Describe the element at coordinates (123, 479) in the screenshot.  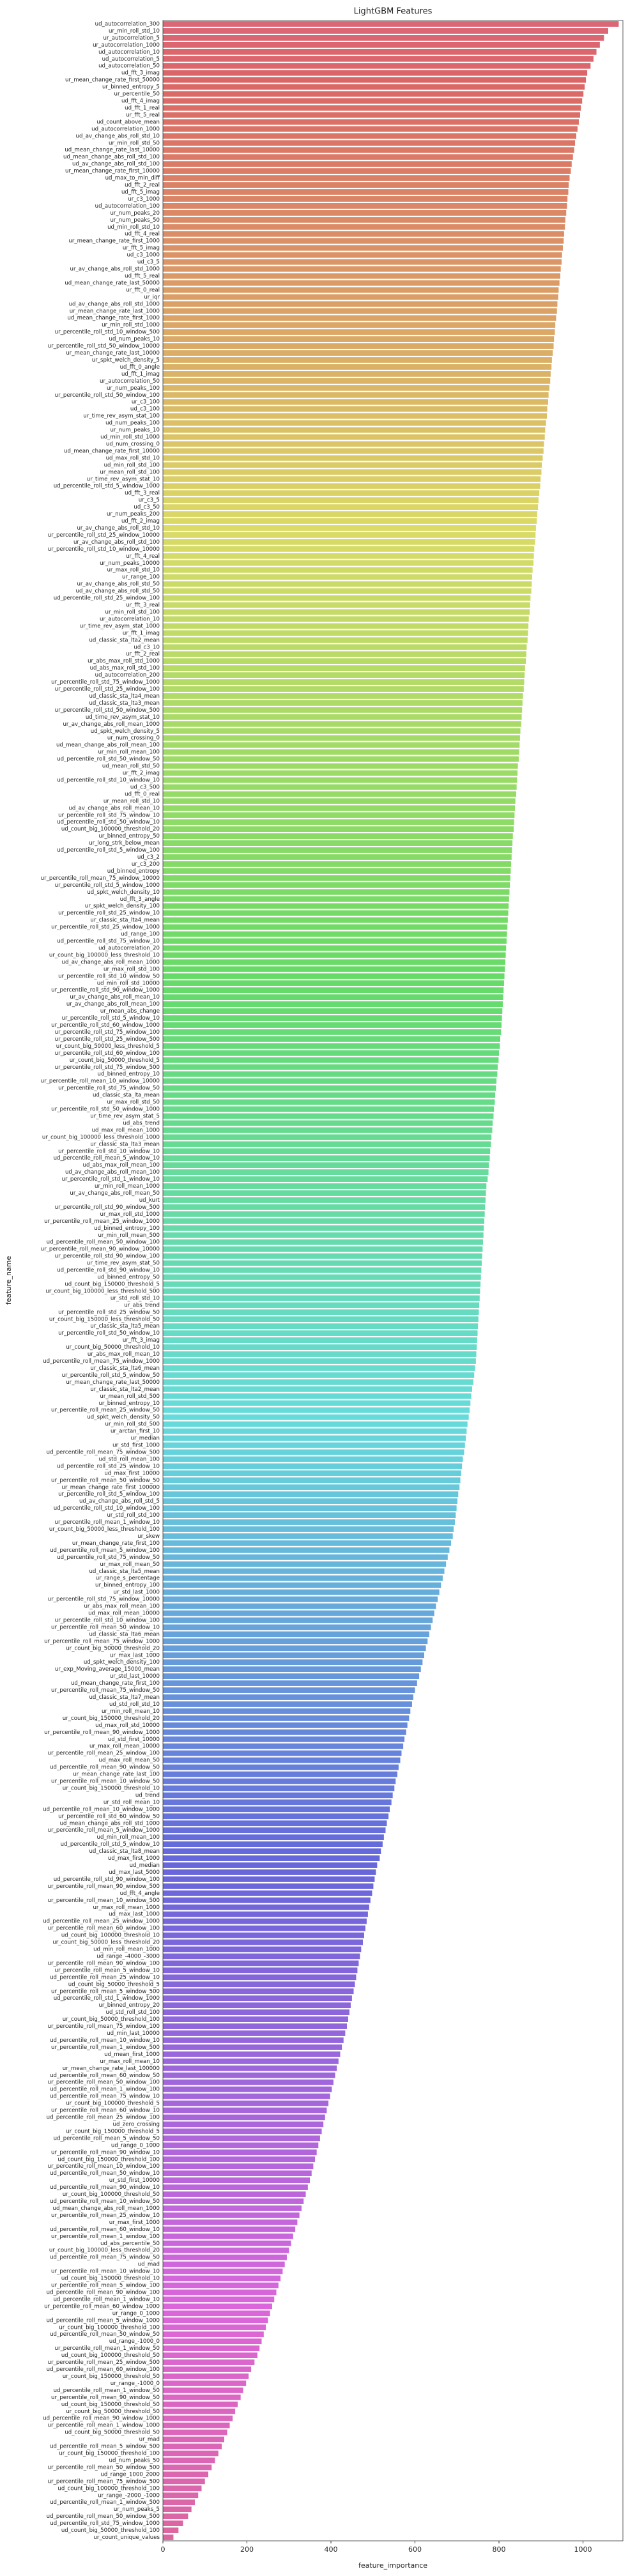
I see `y-tick-label: ur_time_rev_asym_stat_10` at that location.